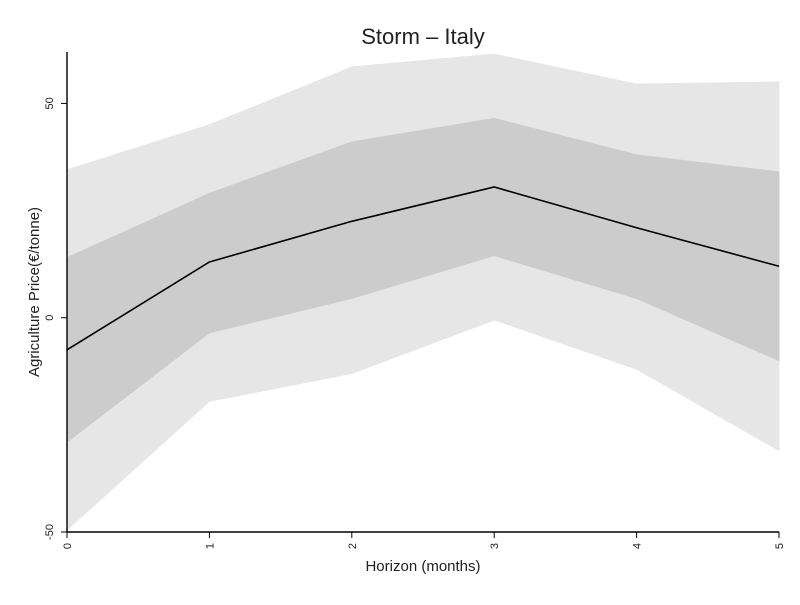 The height and width of the screenshot is (605, 800). I want to click on x-tick-label: 5, so click(780, 546).